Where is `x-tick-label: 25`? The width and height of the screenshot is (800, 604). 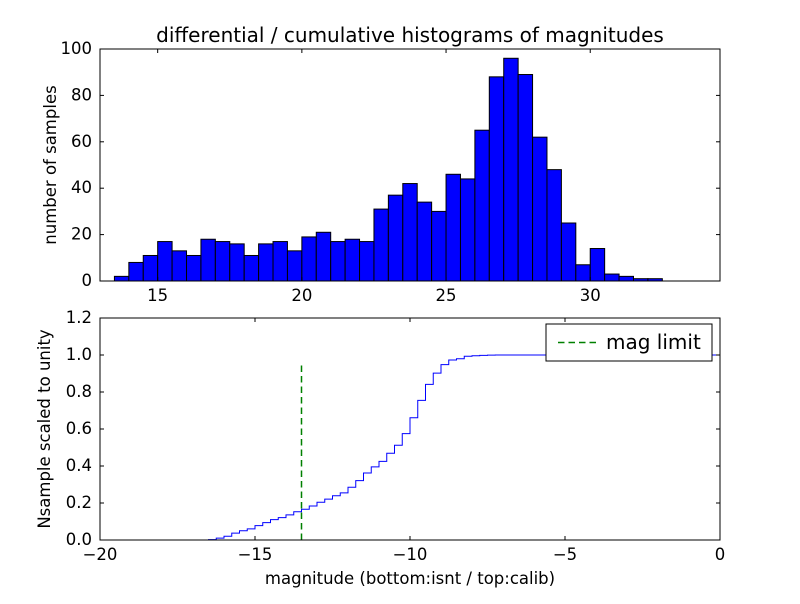 x-tick-label: 25 is located at coordinates (446, 295).